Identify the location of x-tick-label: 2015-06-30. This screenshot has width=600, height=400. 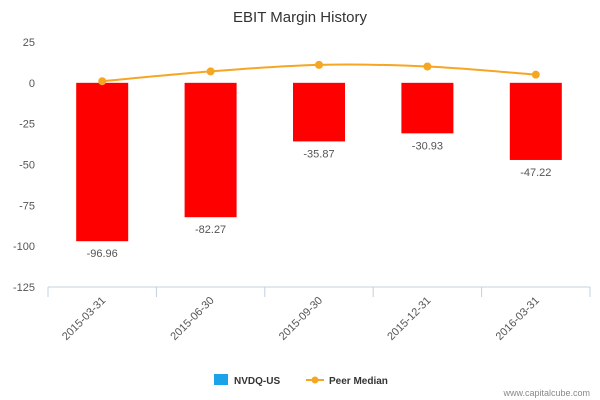
(192, 319).